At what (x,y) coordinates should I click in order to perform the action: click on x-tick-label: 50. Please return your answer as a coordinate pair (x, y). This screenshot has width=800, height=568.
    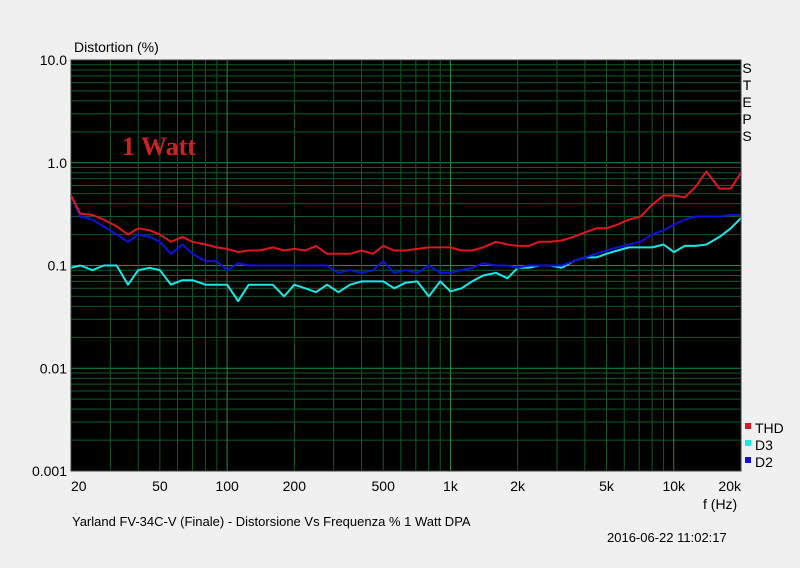
    Looking at the image, I should click on (160, 486).